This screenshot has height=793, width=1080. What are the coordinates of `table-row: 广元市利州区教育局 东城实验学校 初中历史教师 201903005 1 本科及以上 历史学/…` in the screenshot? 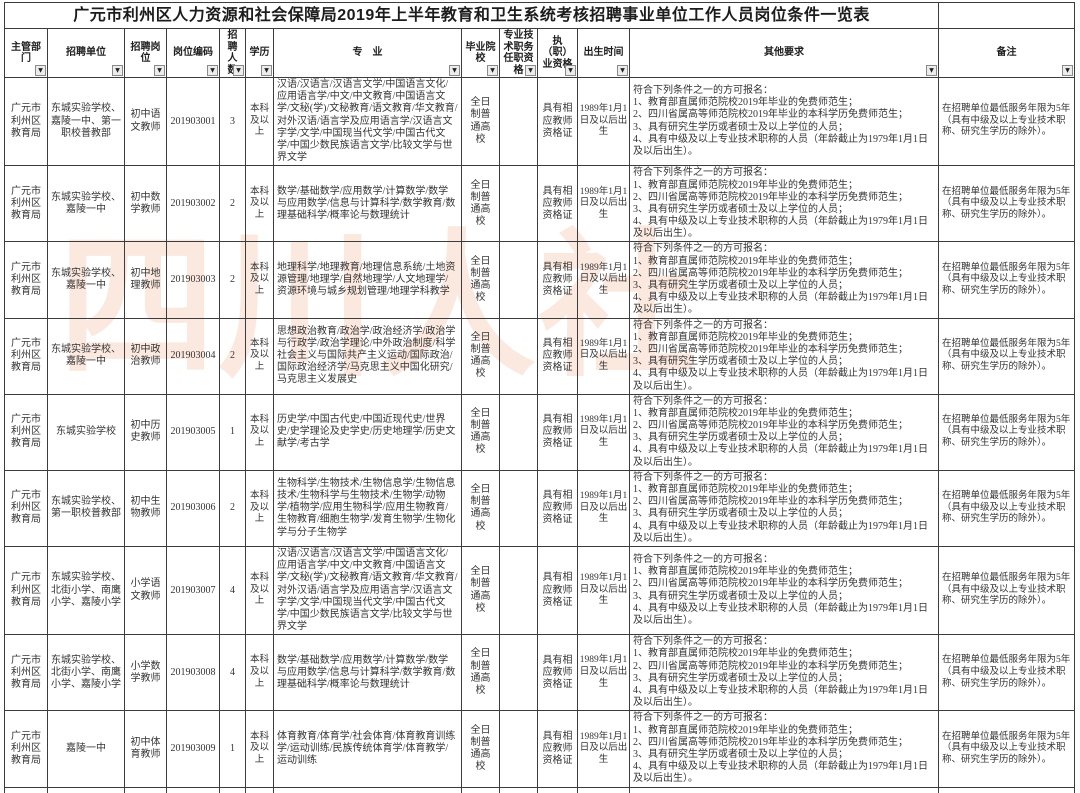 It's located at (540, 432).